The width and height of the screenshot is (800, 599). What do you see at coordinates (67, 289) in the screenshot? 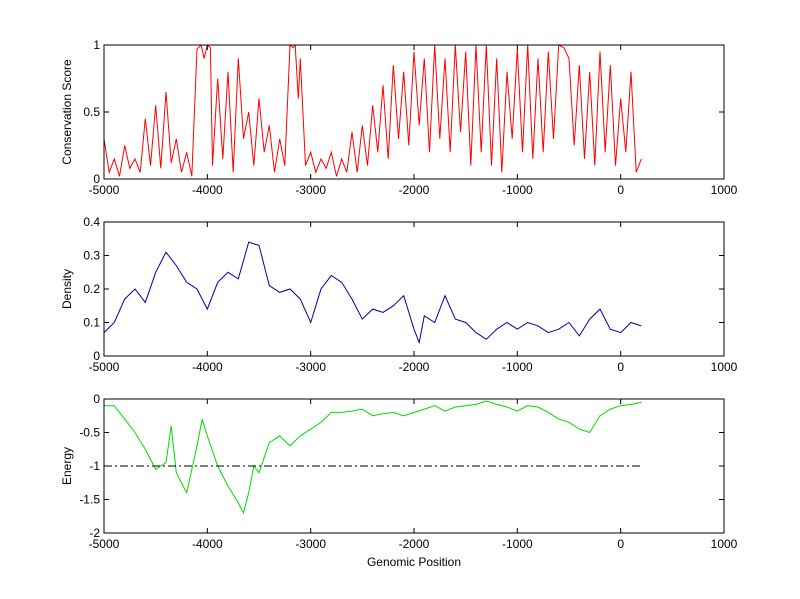
I see `y-axis-label: Density` at bounding box center [67, 289].